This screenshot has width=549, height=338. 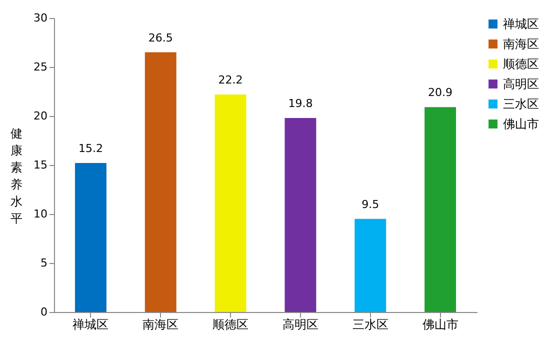 I want to click on x-tick-label: 顺德区, so click(x=230, y=325).